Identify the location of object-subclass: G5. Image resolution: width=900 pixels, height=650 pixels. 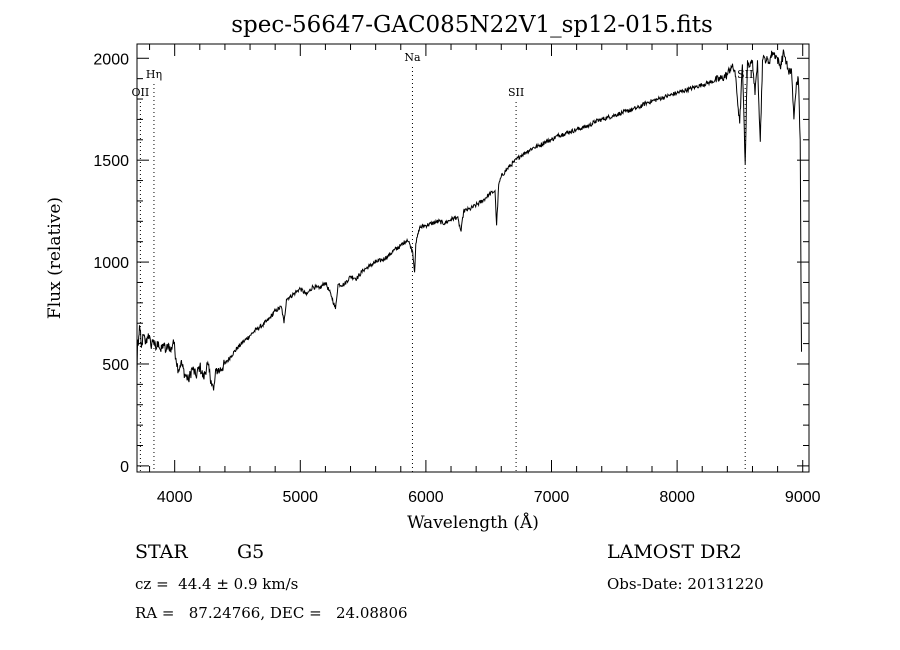
(251, 552).